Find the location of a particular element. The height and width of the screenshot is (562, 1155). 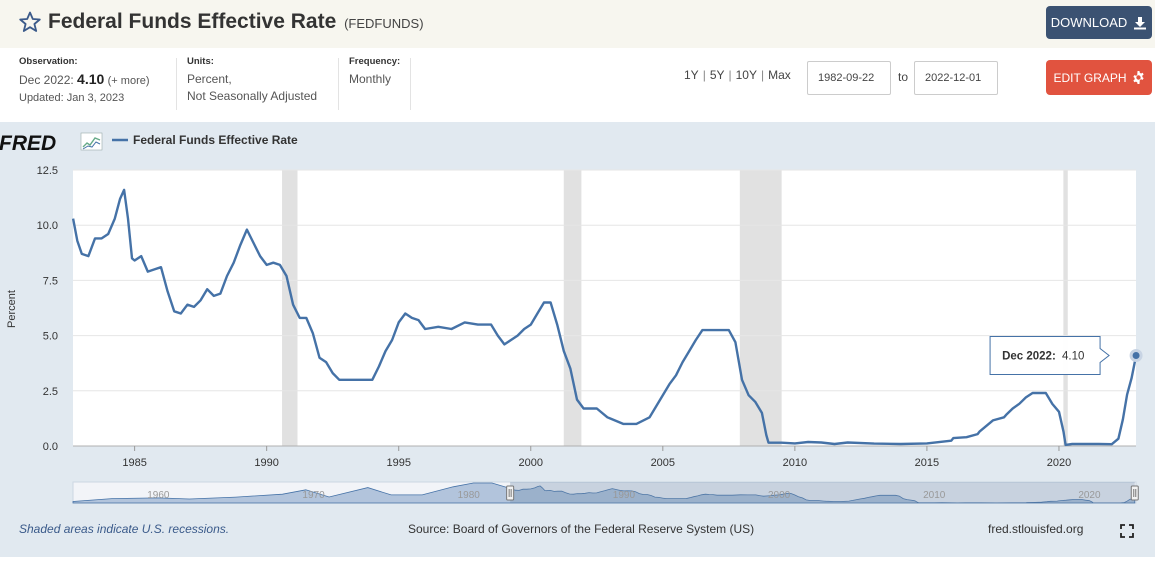

gear-icon is located at coordinates (1138, 77).